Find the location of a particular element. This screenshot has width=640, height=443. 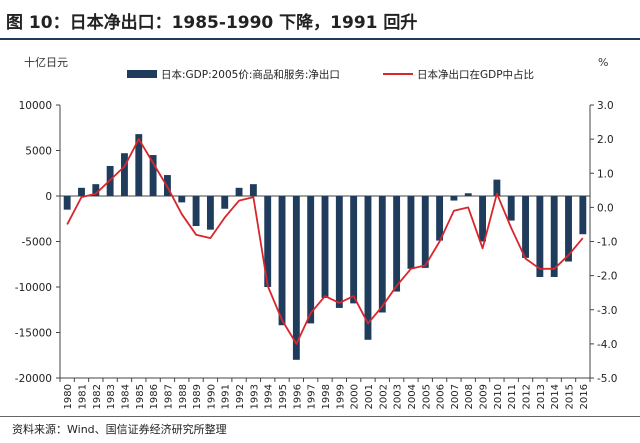

right-tick-label: 3.0 is located at coordinates (605, 106).